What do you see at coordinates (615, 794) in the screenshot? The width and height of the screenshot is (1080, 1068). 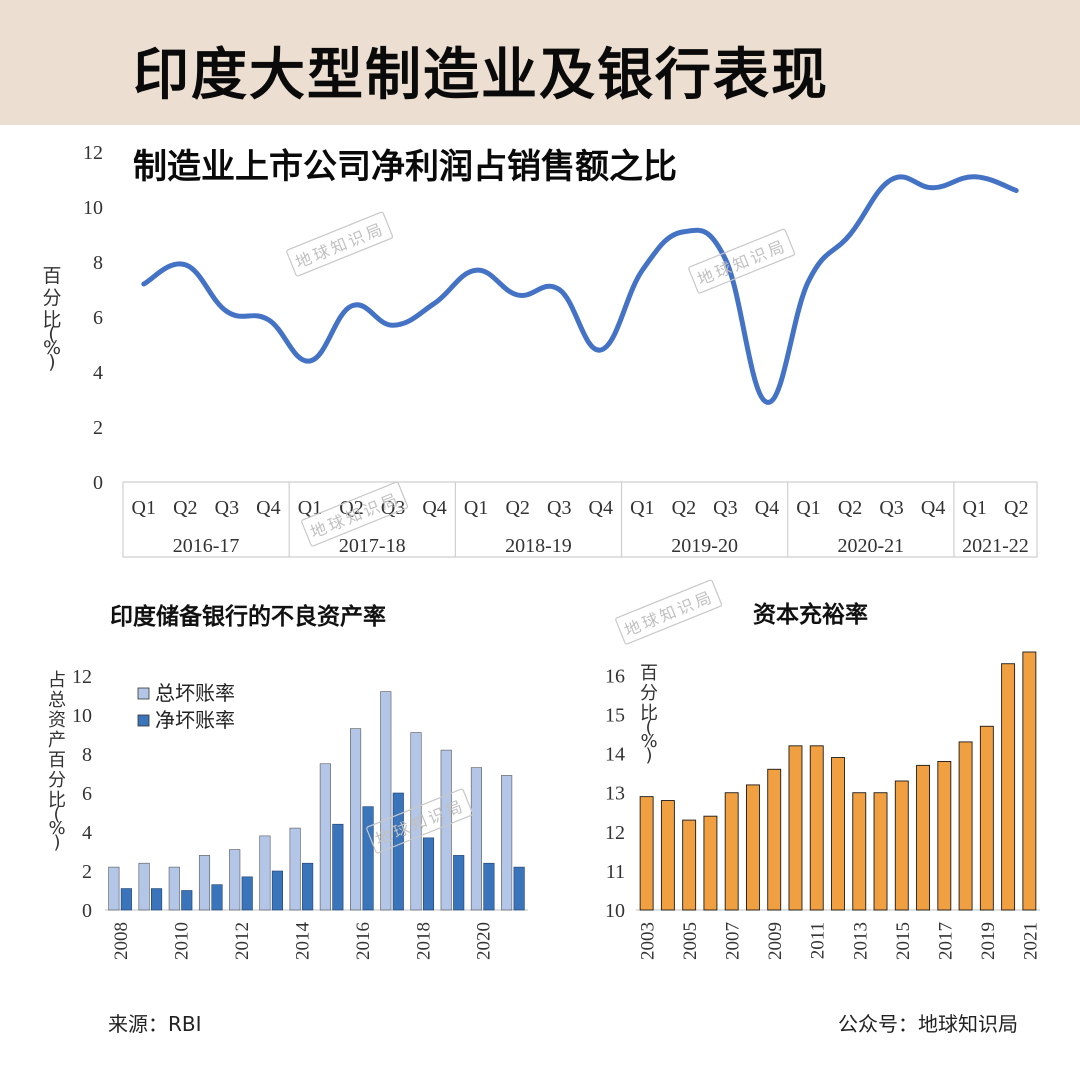 I see `y-tick-label: 13` at bounding box center [615, 794].